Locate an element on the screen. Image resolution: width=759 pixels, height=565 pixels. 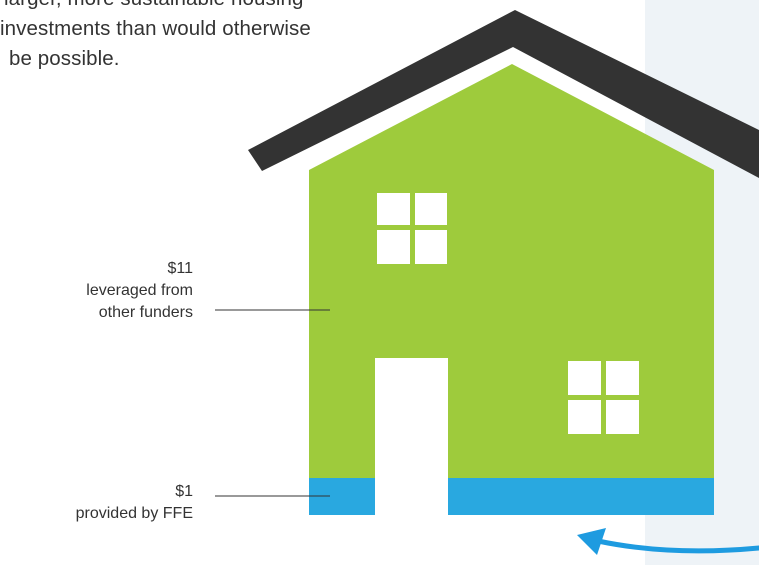
callout-leveraged-line2: other funders is located at coordinates (145, 312).